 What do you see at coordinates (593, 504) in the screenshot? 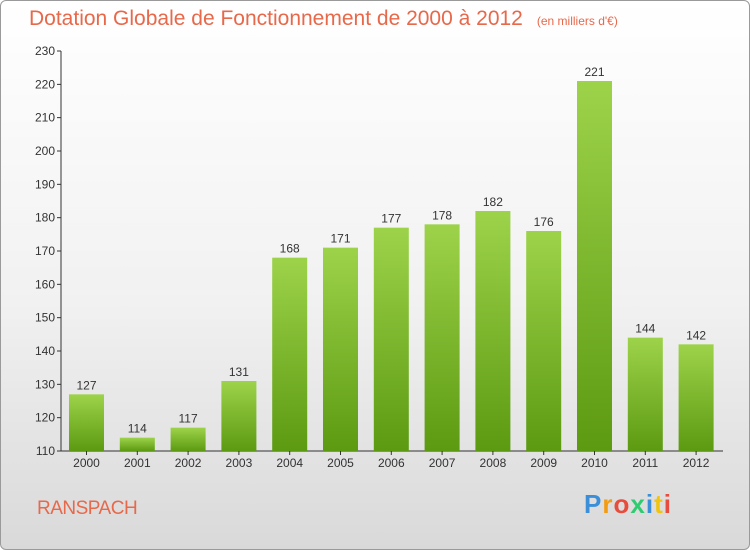
I see `logo-letter: P` at bounding box center [593, 504].